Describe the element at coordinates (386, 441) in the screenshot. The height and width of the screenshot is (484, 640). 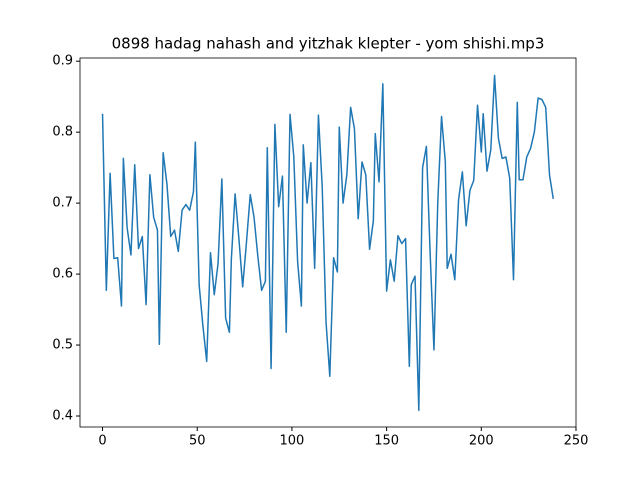
I see `x-tick-label: 150` at that location.